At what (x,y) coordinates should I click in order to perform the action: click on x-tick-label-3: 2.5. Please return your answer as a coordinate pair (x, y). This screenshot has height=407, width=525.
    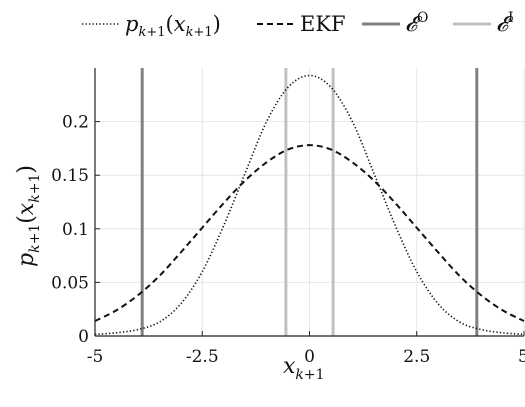
    Looking at the image, I should click on (416, 357).